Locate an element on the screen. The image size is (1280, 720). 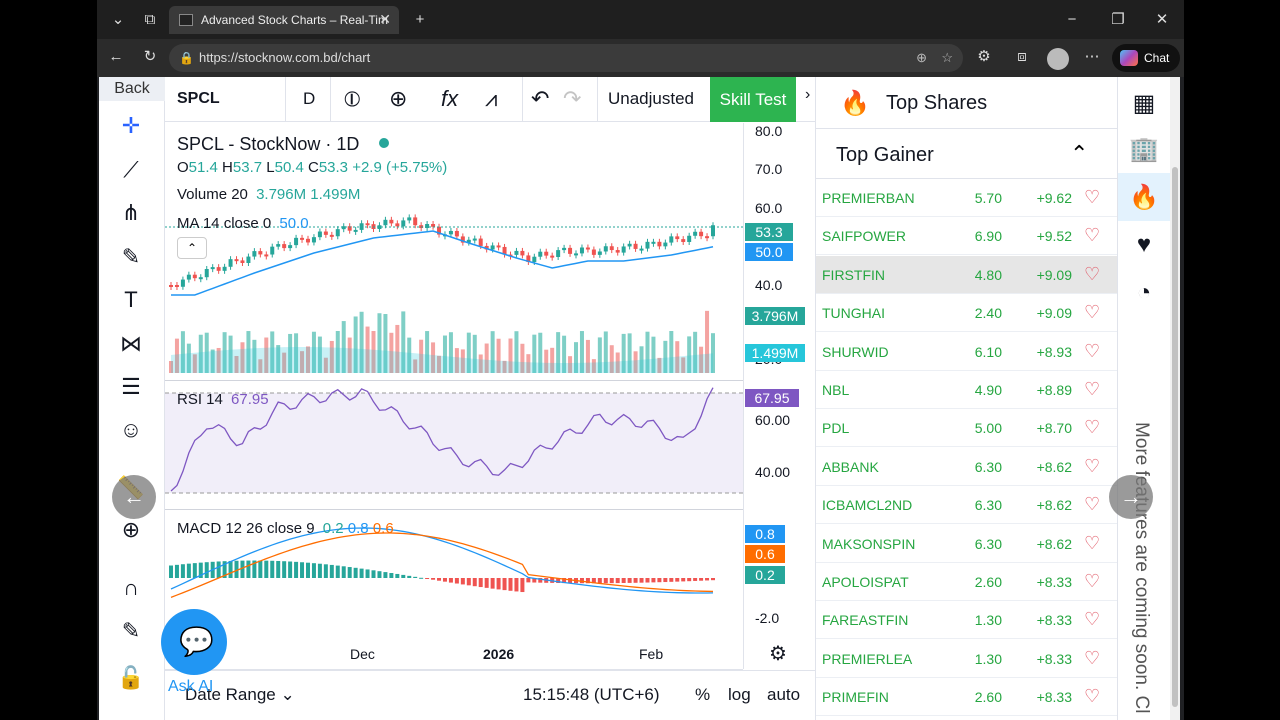
gainer-row: MAKSONSPIN 6.30 +8.62 ♡ is located at coordinates (967, 544).